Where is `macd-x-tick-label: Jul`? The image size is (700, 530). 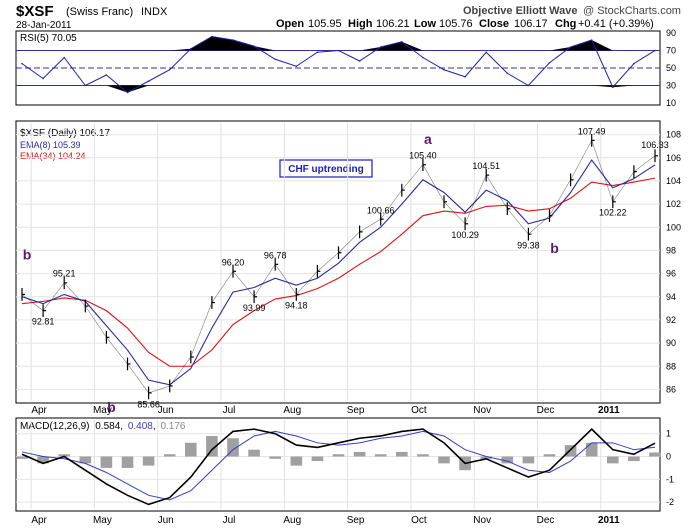 macd-x-tick-label: Jul is located at coordinates (229, 520).